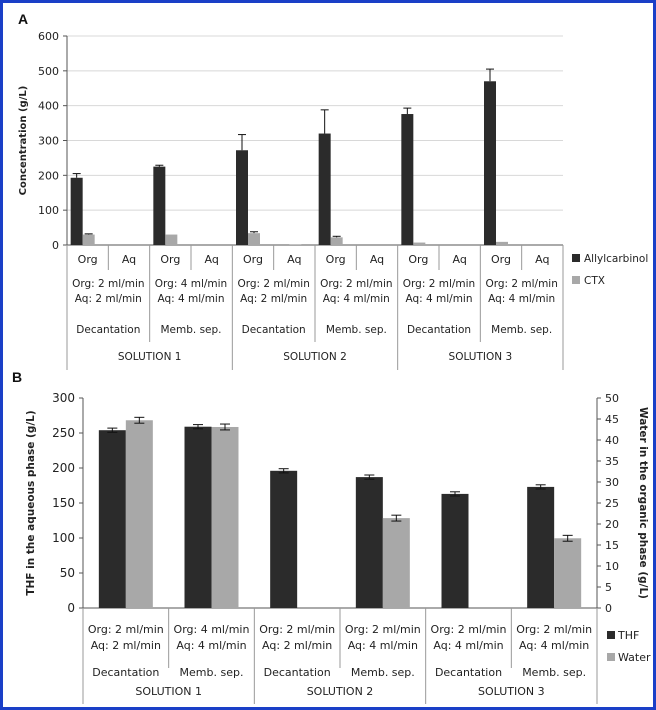 The width and height of the screenshot is (656, 710). I want to click on y-axis-title: THF in the aqueous phase (g/L), so click(31, 502).